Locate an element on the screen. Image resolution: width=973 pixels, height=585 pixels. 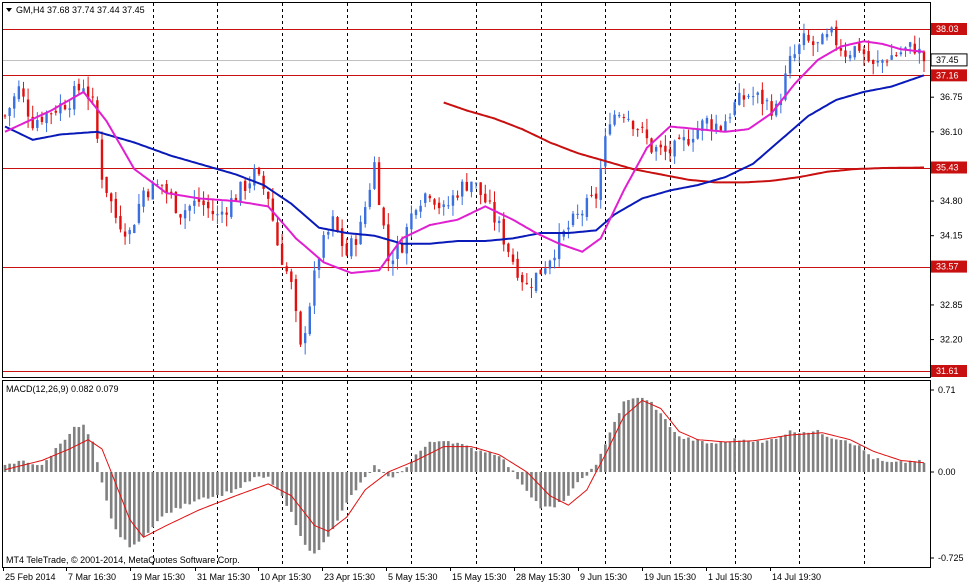
time-tick-label-3: 31 Mar 15:30 is located at coordinates (223, 577).